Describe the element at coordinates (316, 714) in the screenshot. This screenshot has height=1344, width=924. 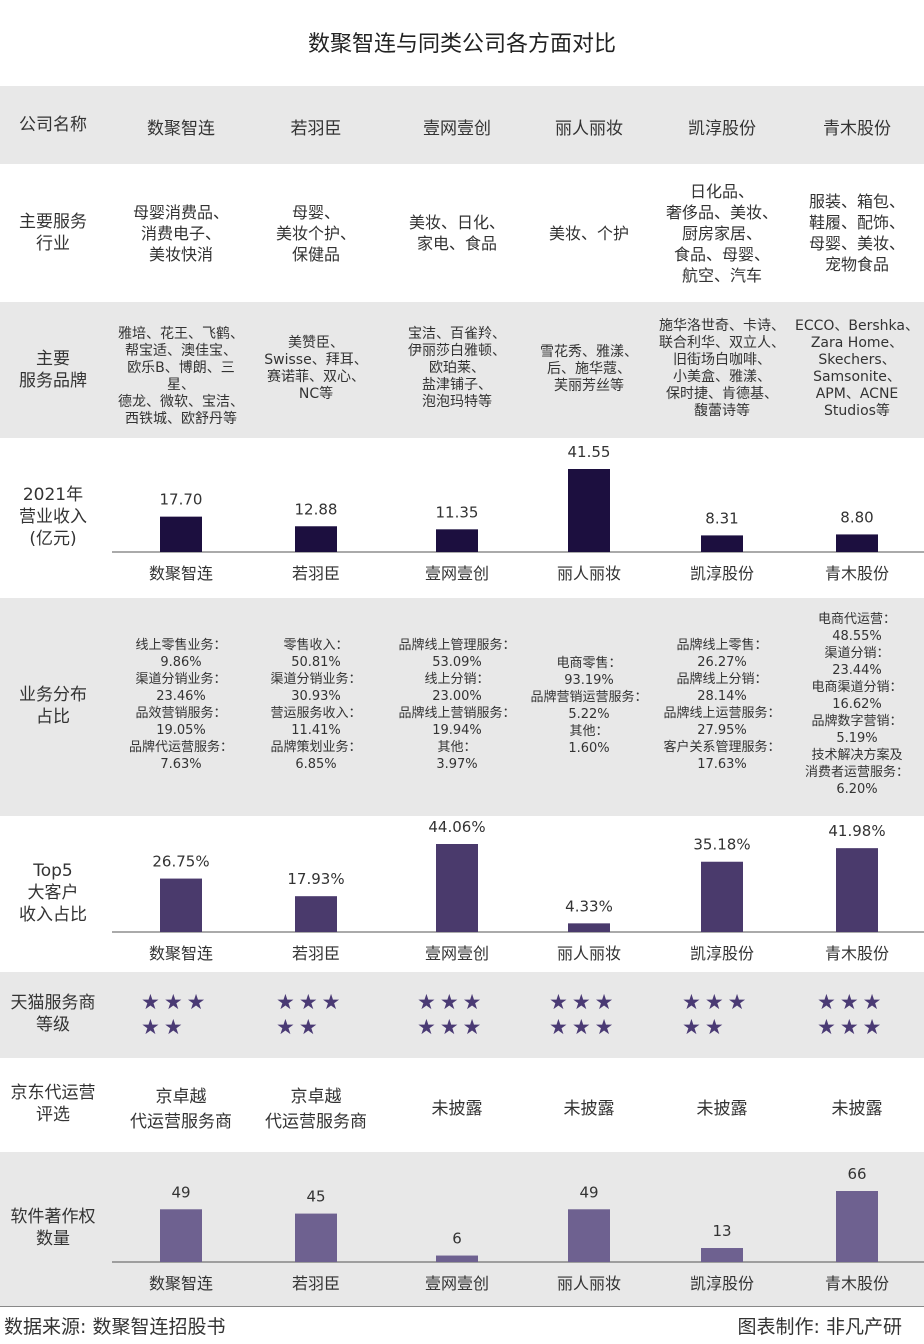
I see `business-cell-line: 营运服务收入：` at that location.